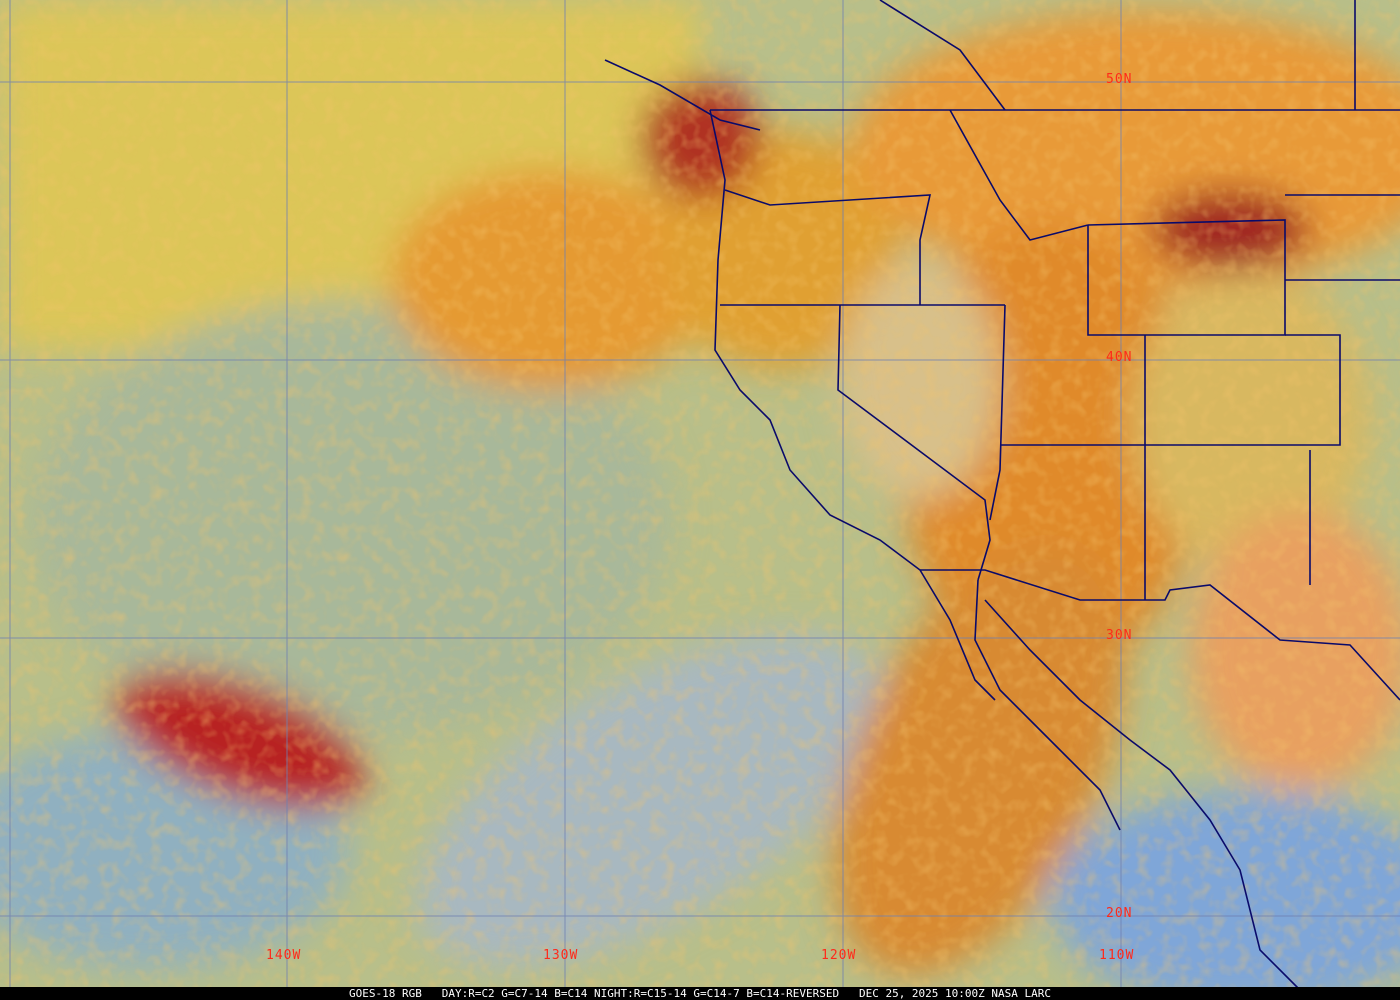  What do you see at coordinates (921, 993) in the screenshot?
I see `caption-timestamp: DEC 25, 2025 10:00Z` at bounding box center [921, 993].